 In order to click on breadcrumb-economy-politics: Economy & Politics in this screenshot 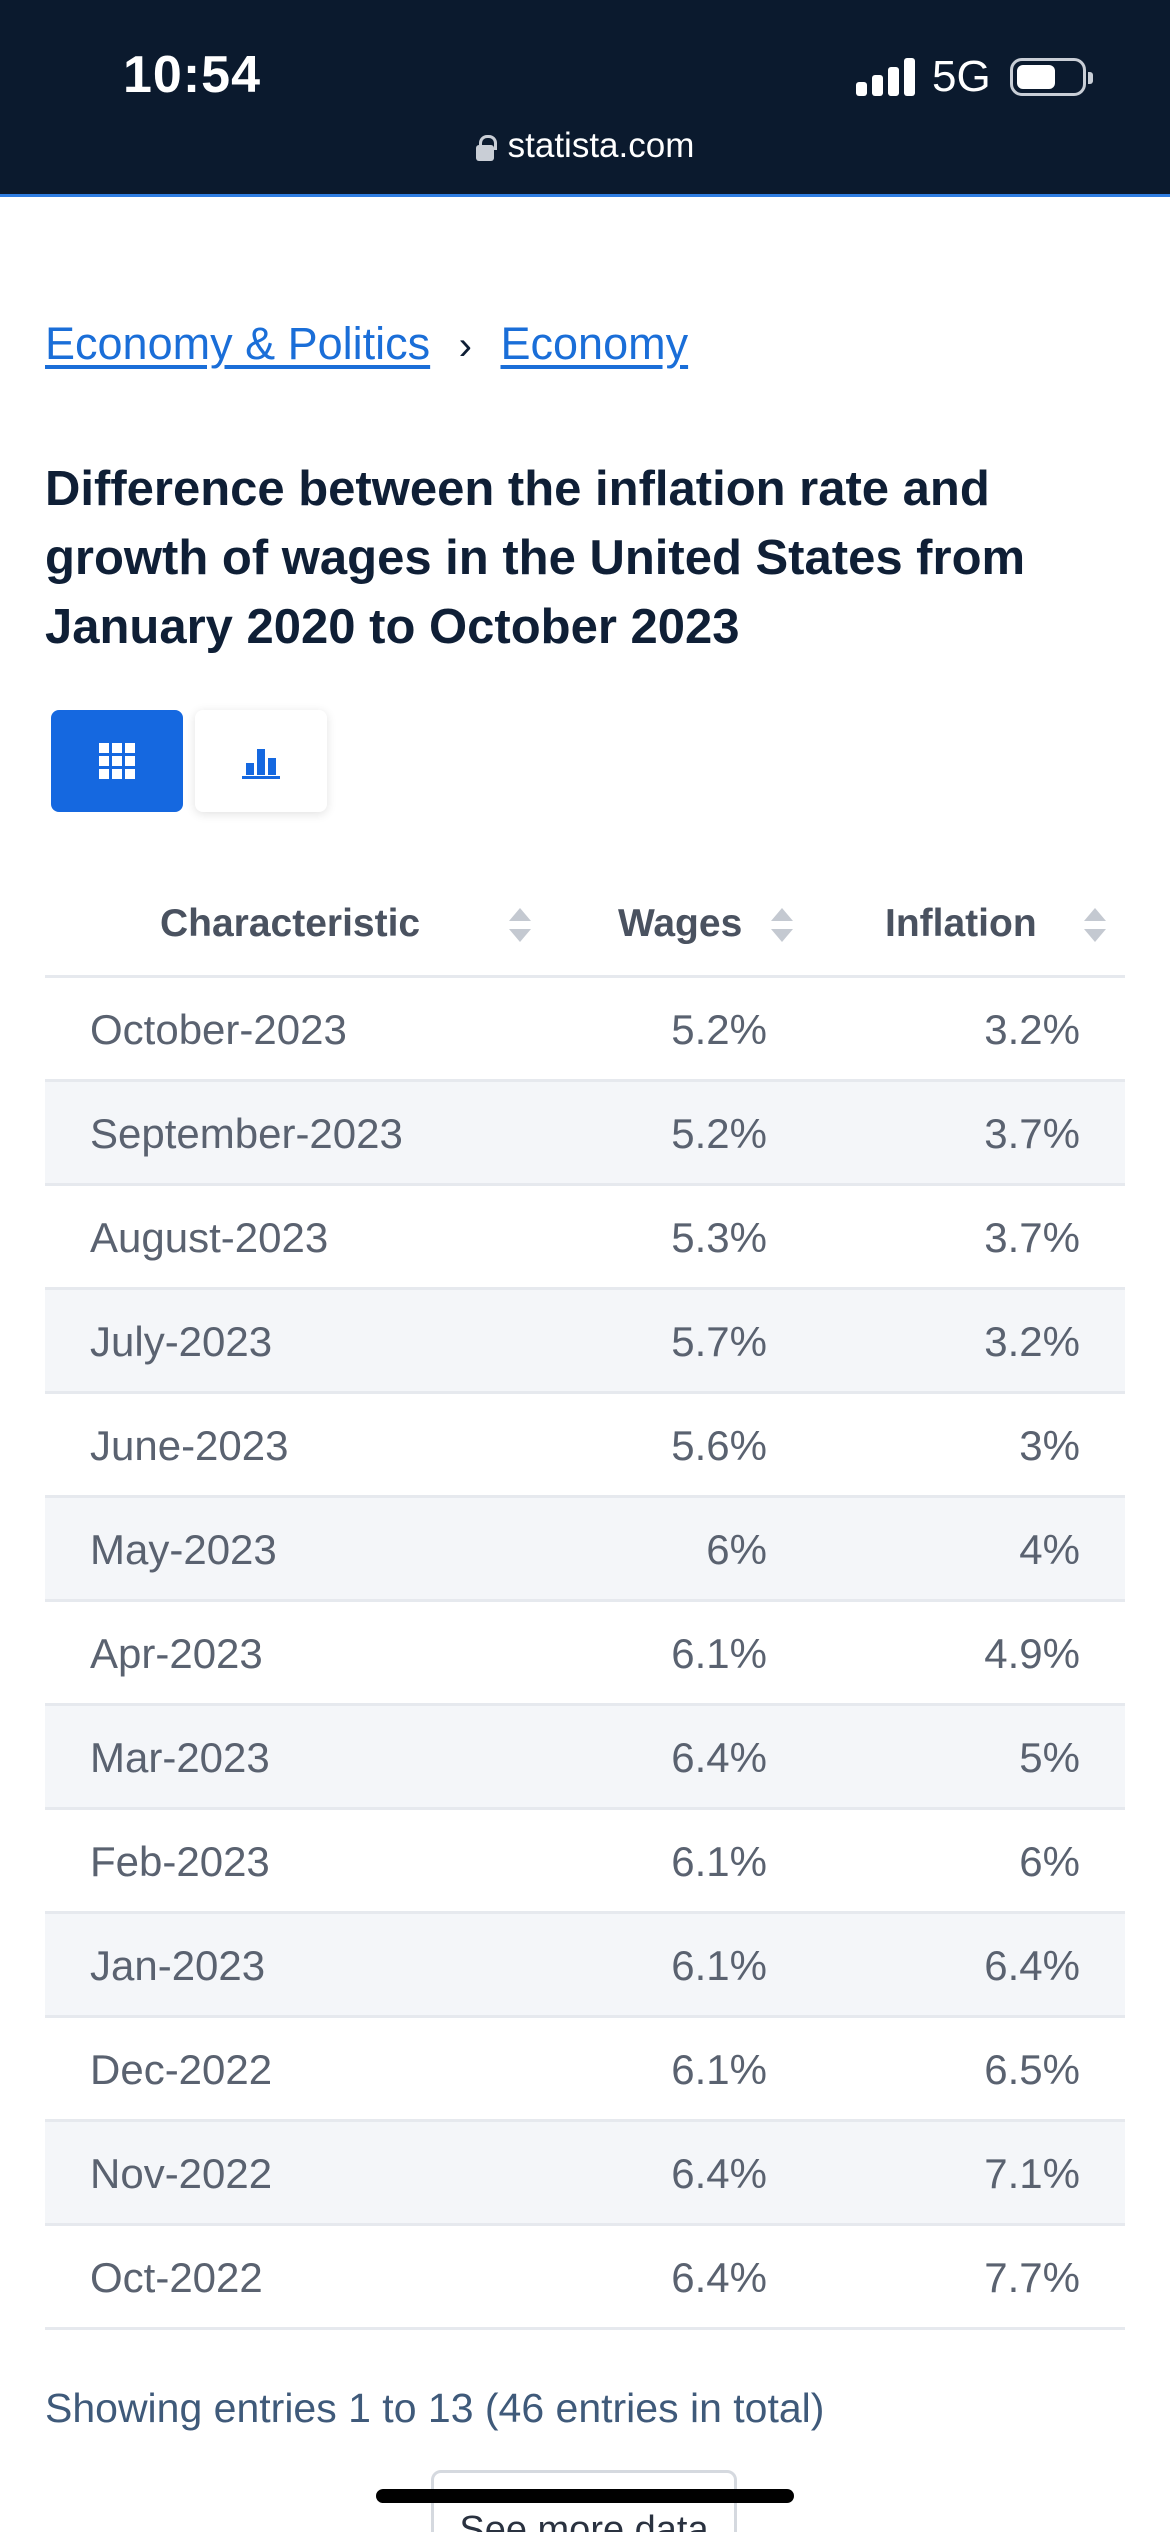, I will do `click(238, 343)`.